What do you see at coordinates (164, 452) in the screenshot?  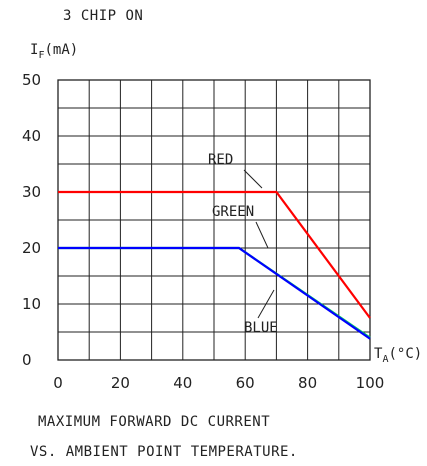 I see `caption-line-2: VS. AMBIENT POINT TEMPERATURE.` at bounding box center [164, 452].